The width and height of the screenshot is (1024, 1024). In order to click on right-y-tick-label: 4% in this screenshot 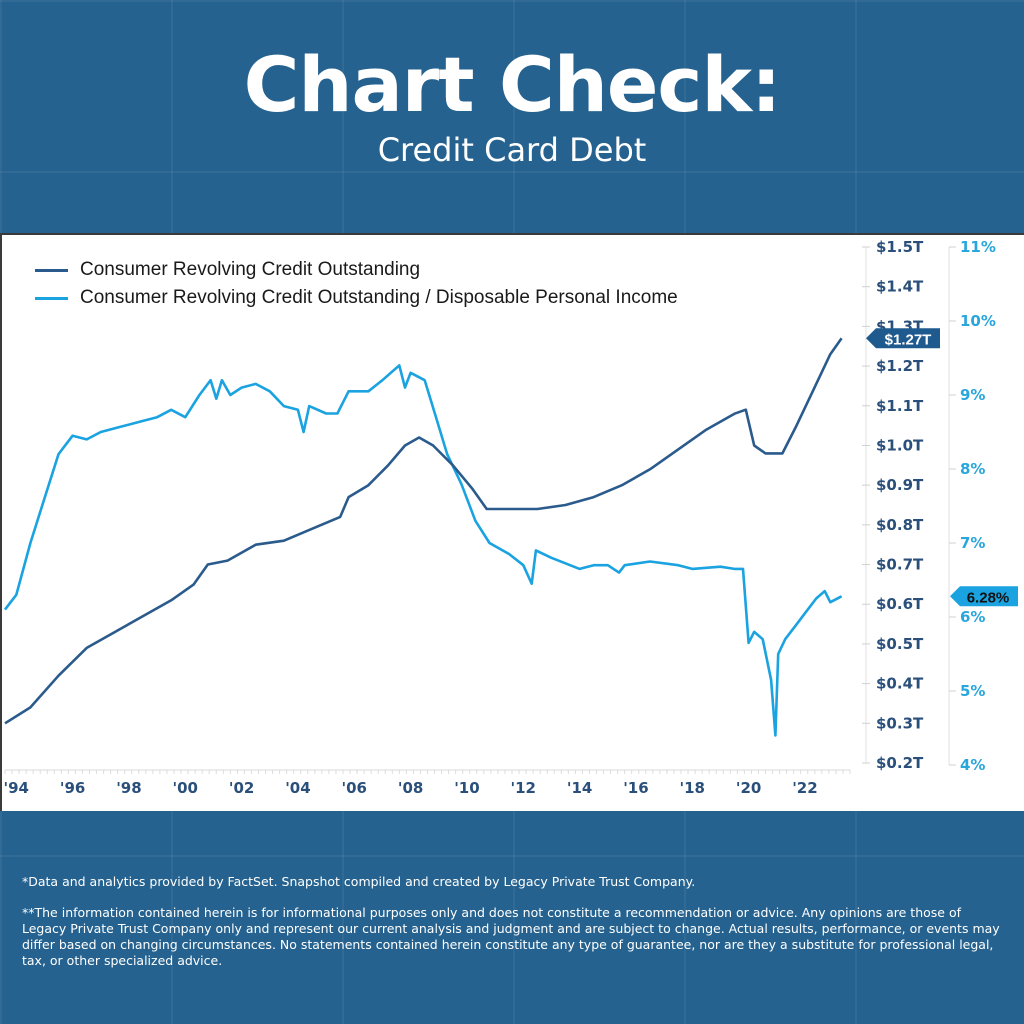, I will do `click(972, 765)`.